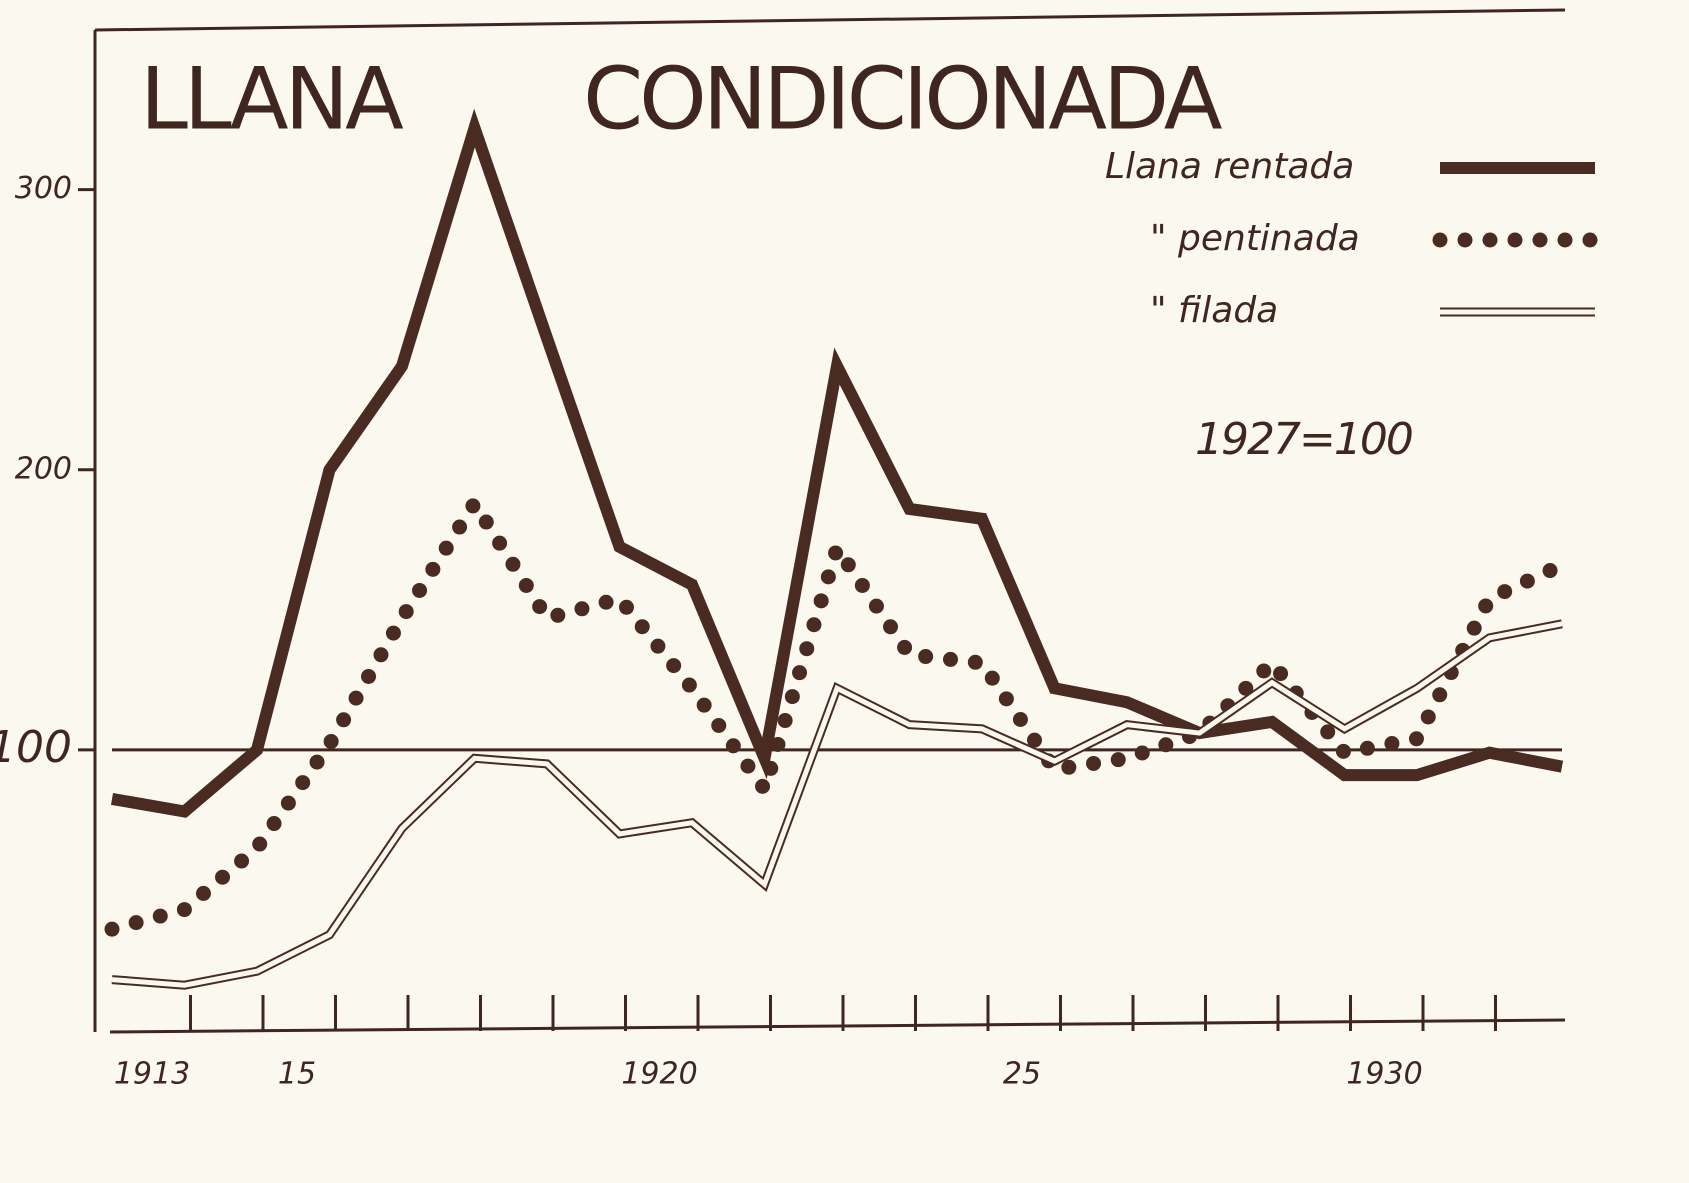 The width and height of the screenshot is (1689, 1183). Describe the element at coordinates (1214, 310) in the screenshot. I see `legend-label: " filada` at that location.